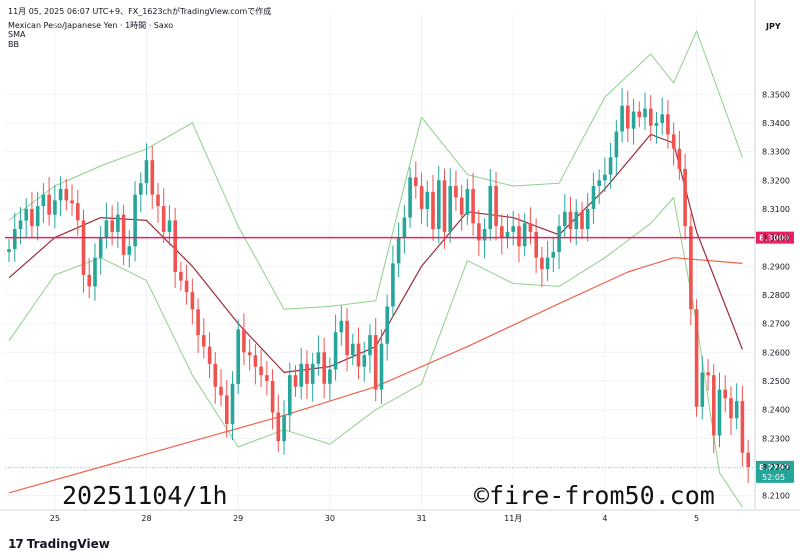  What do you see at coordinates (91, 25) in the screenshot?
I see `symbol-title: Mexican Peso/Japanese Yen · 1時間 · Saxo` at bounding box center [91, 25].